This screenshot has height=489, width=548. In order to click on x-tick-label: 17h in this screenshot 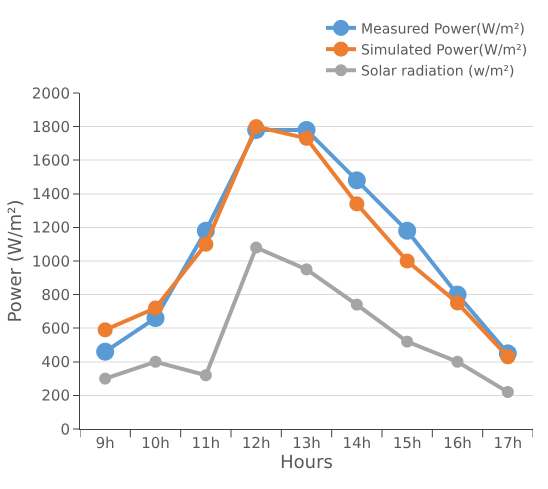, I will do `click(508, 443)`.